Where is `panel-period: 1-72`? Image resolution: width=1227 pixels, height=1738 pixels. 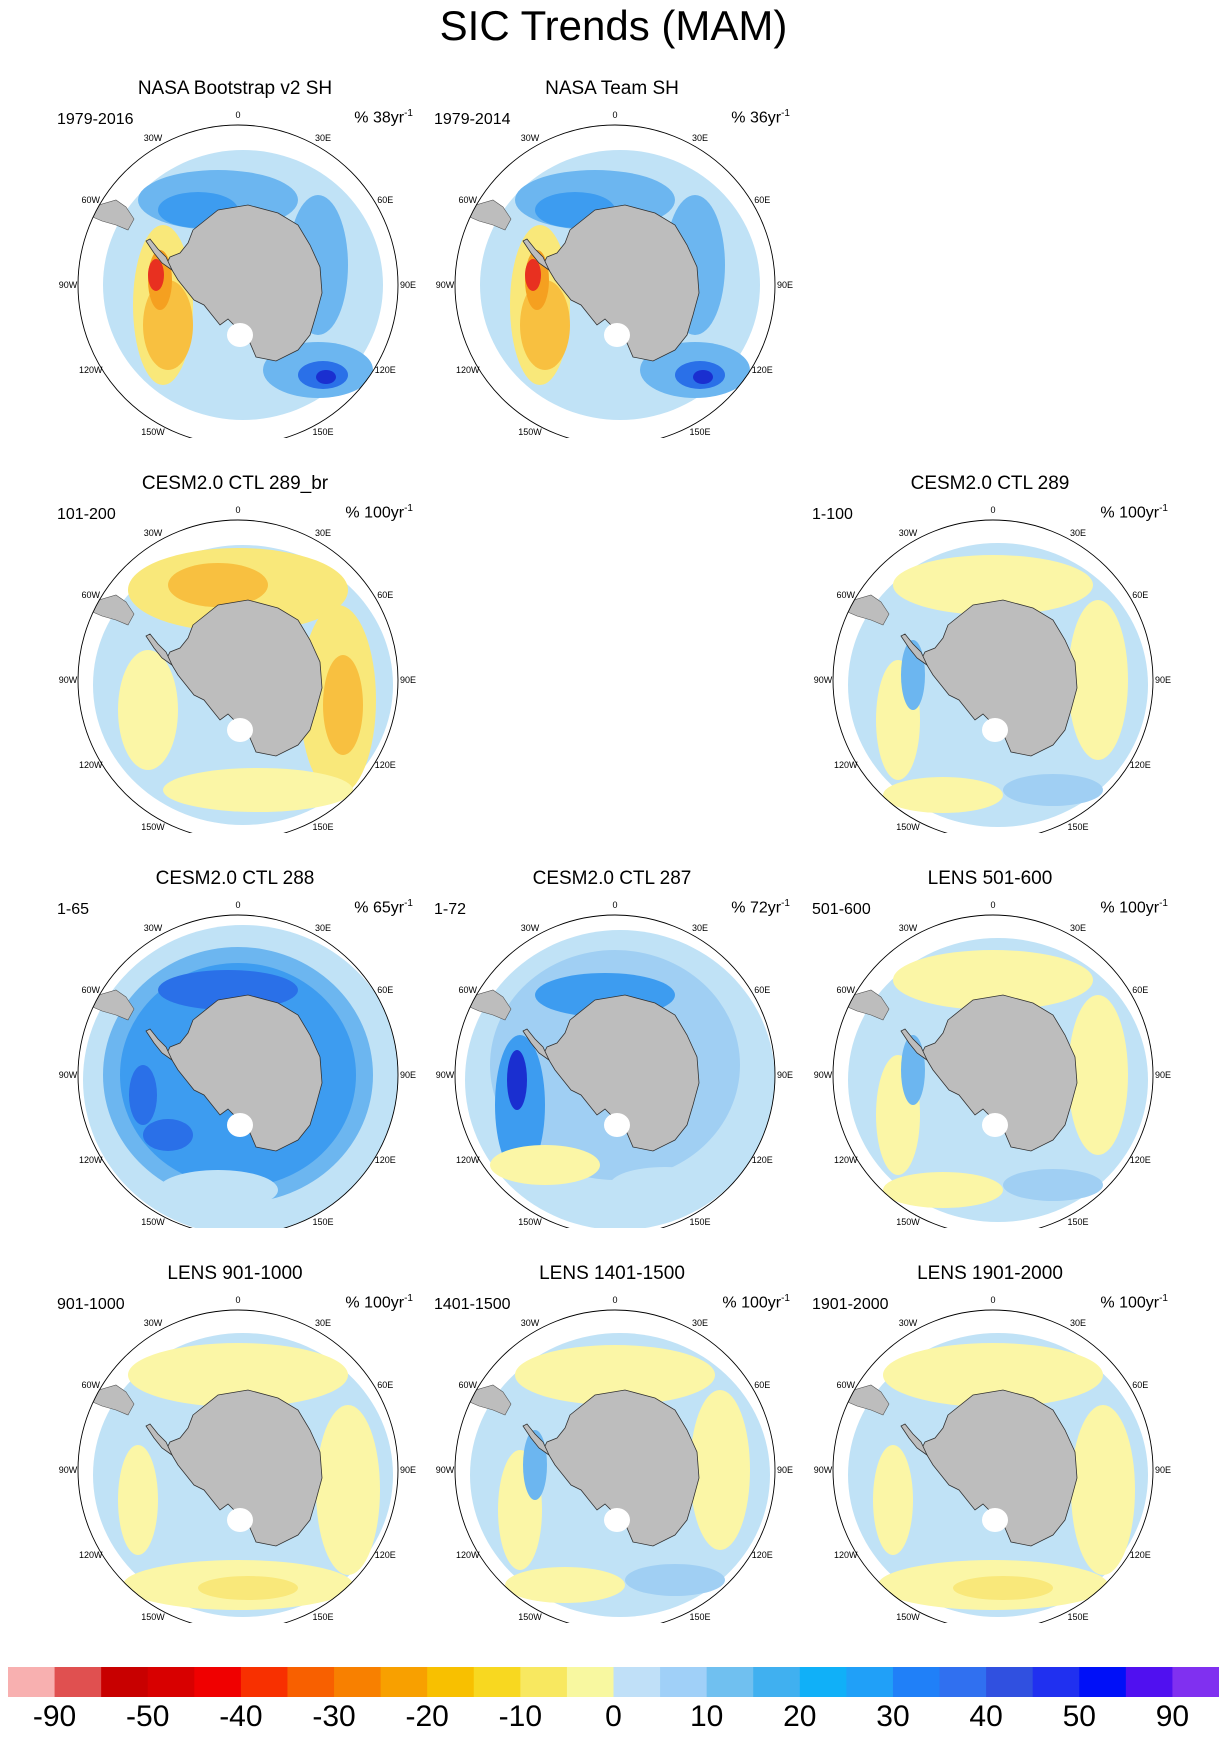 panel-period: 1-72 is located at coordinates (450, 909).